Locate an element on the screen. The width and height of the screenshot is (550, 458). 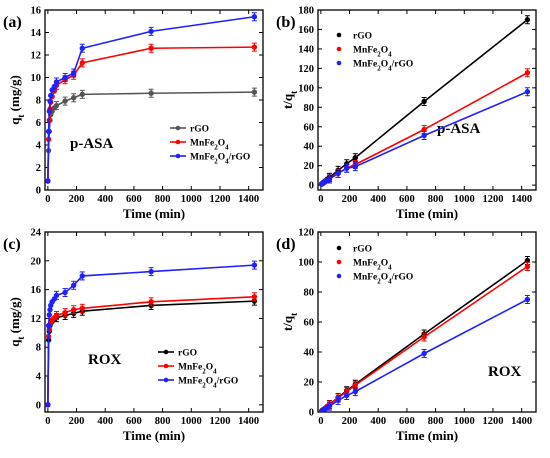
svg-text: t/qt is located at coordinates (289, 100).